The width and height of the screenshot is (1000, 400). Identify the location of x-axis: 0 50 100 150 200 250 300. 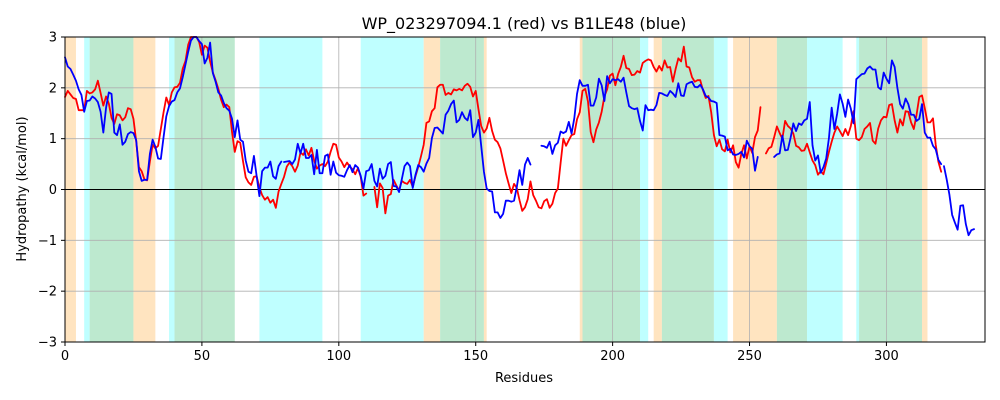
(480, 353).